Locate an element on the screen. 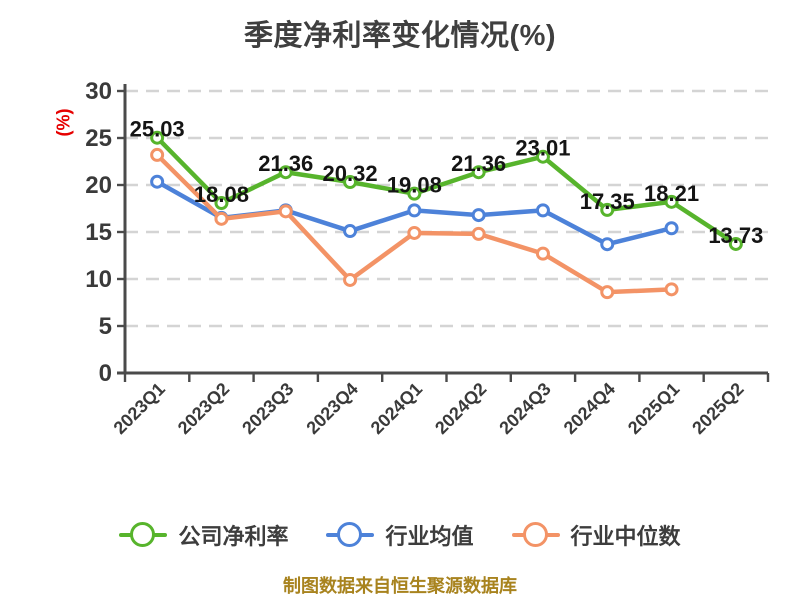 The height and width of the screenshot is (600, 800). x-tick-label: 2024Q4 is located at coordinates (589, 408).